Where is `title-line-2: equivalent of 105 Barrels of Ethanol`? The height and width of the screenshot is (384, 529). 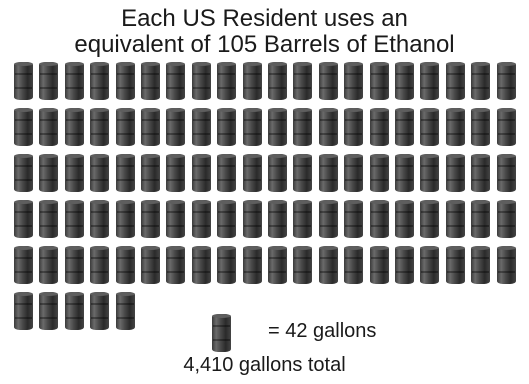 title-line-2: equivalent of 105 Barrels of Ethanol is located at coordinates (264, 44).